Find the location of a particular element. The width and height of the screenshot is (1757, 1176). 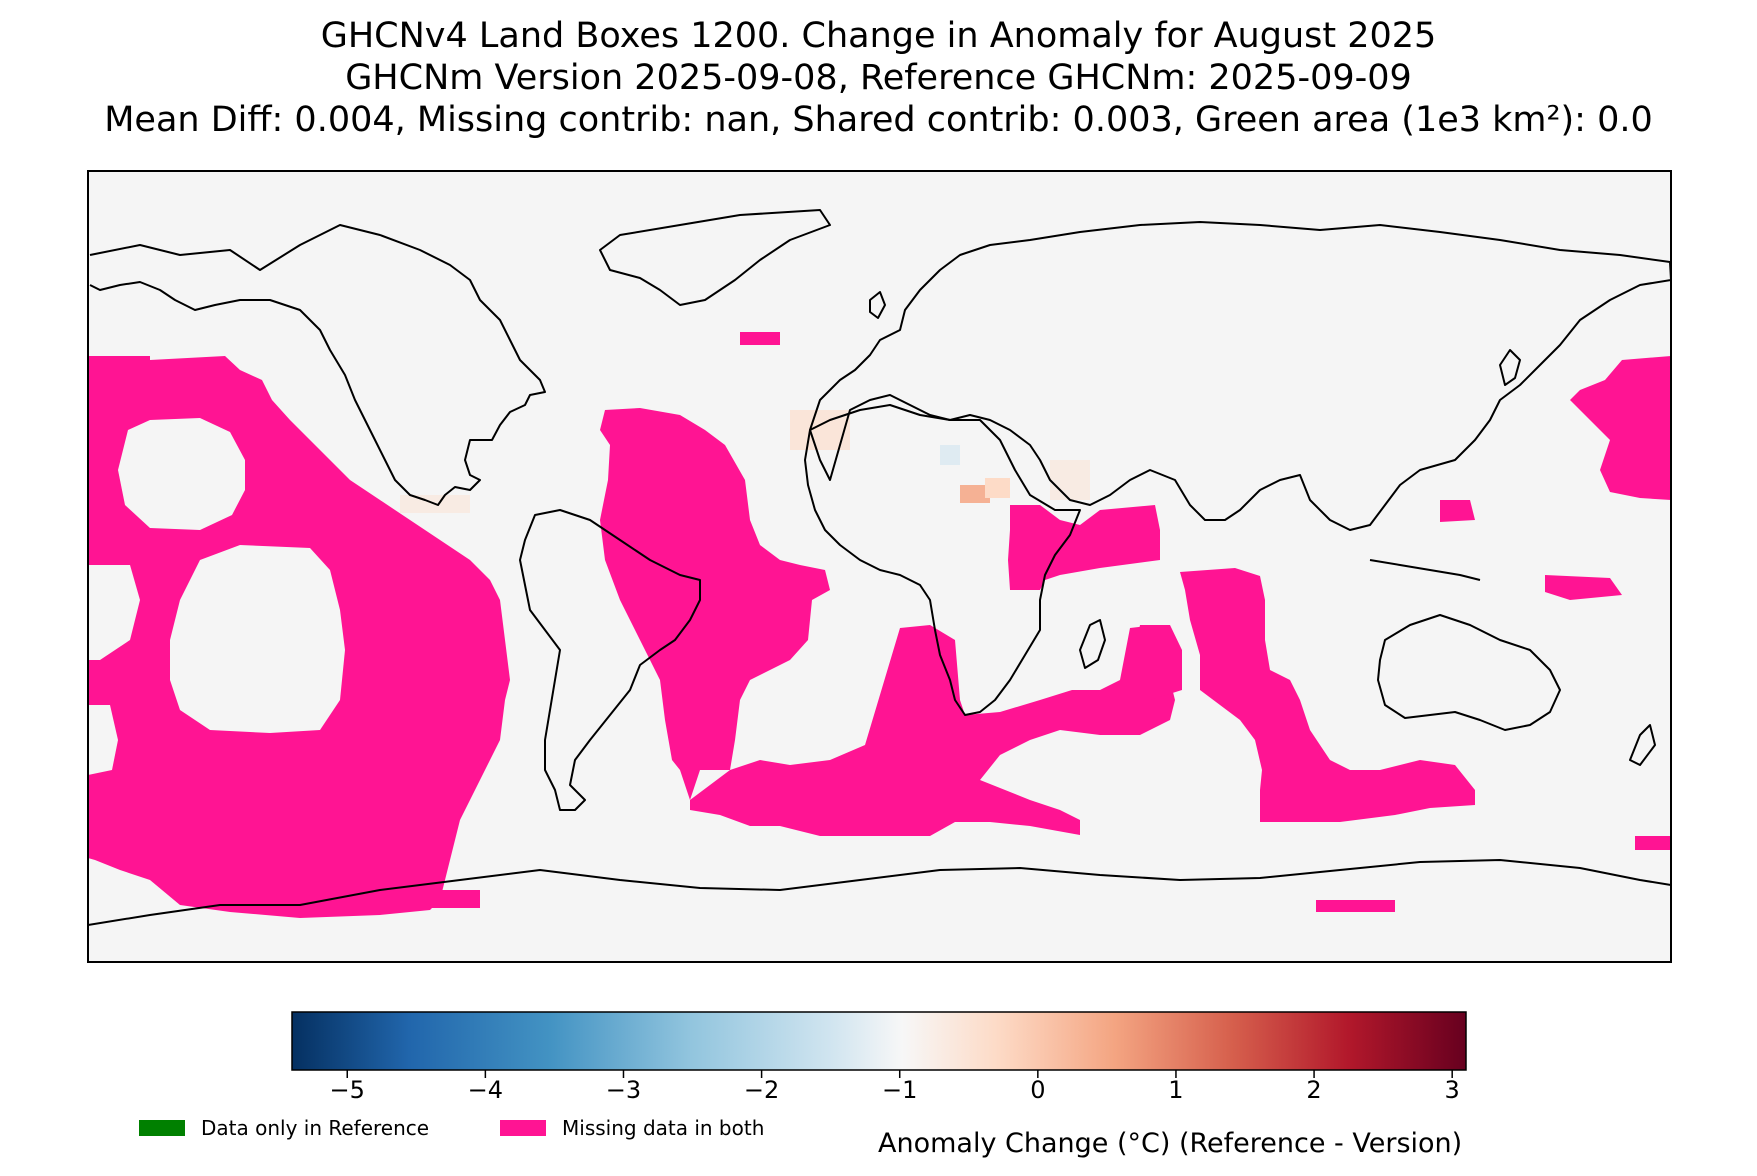

colorbar-tick-label: 1 is located at coordinates (1176, 1090).